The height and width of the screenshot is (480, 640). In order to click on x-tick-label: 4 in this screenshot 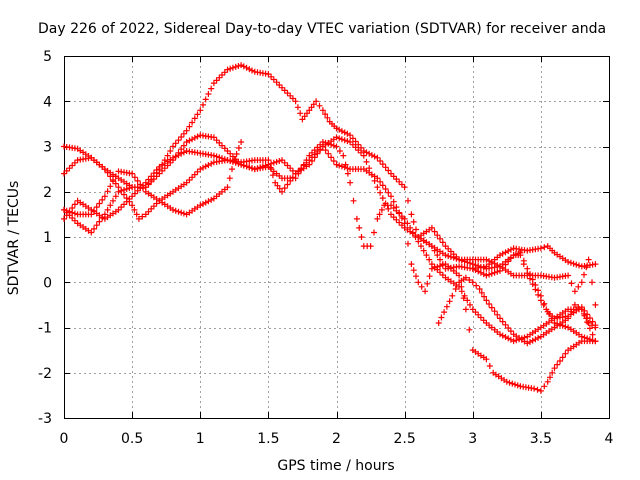, I will do `click(609, 439)`.